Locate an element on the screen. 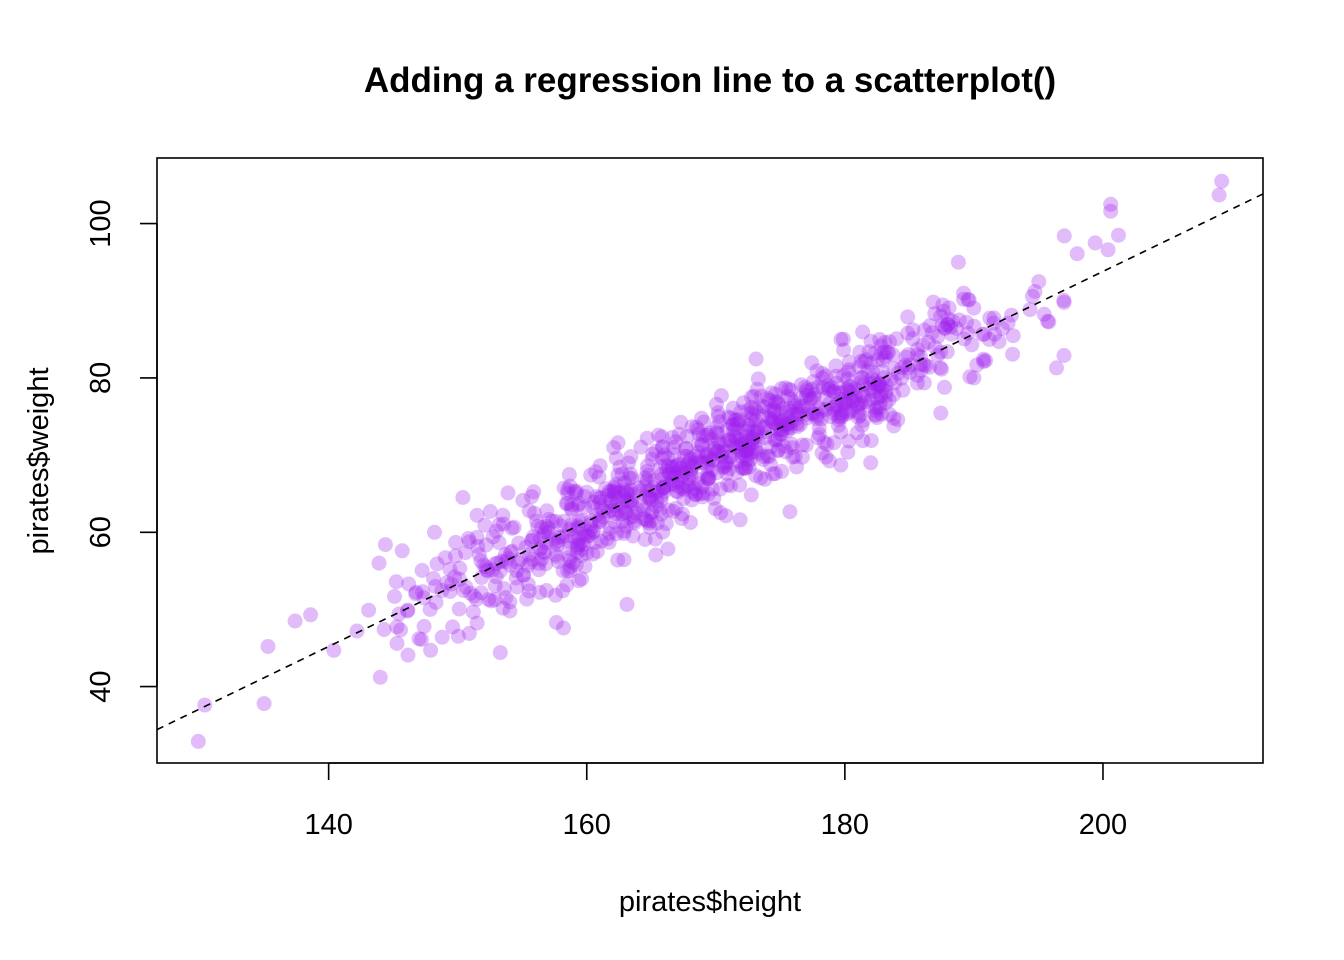 The height and width of the screenshot is (960, 1344). y-tick-label: 60 is located at coordinates (101, 532).